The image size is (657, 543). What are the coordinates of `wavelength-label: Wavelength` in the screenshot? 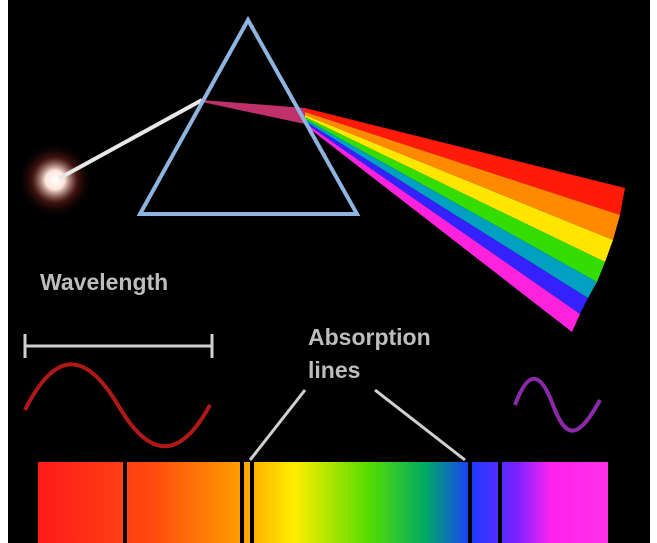 It's located at (104, 282).